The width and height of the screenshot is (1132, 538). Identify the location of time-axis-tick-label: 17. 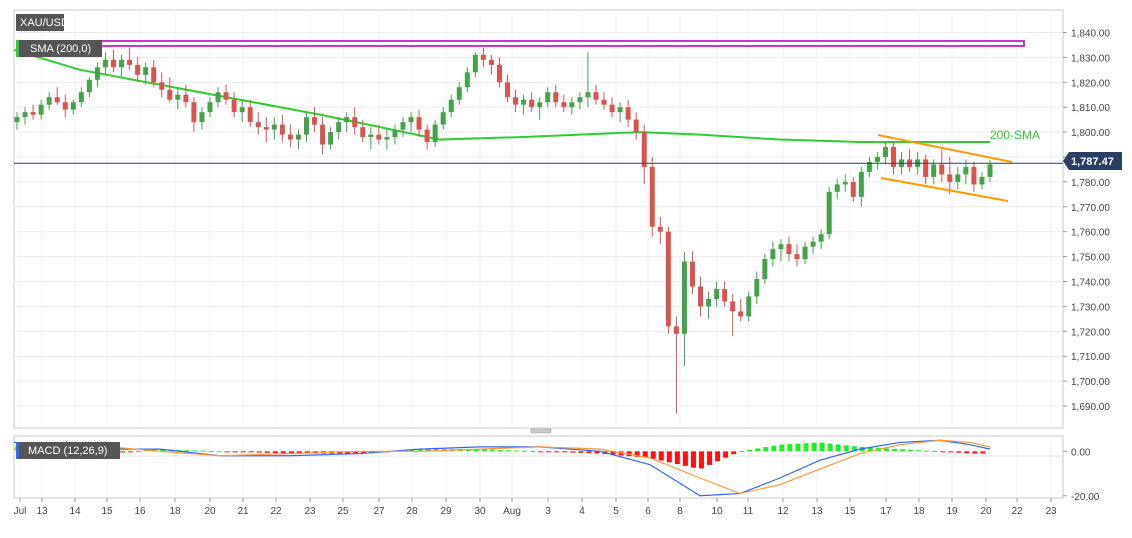
(886, 511).